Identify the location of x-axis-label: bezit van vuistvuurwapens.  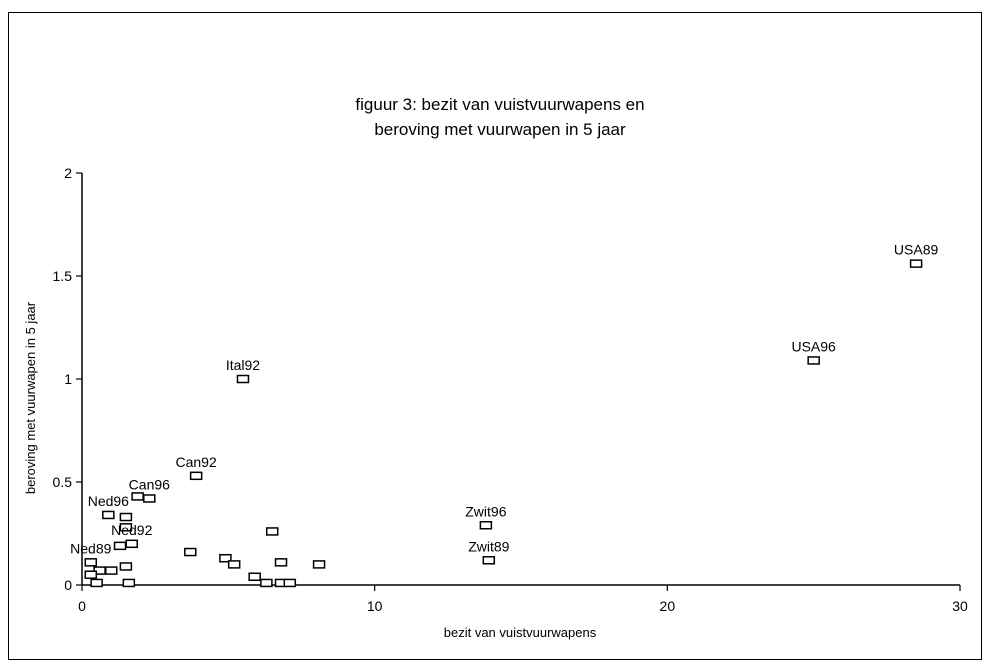
(520, 632).